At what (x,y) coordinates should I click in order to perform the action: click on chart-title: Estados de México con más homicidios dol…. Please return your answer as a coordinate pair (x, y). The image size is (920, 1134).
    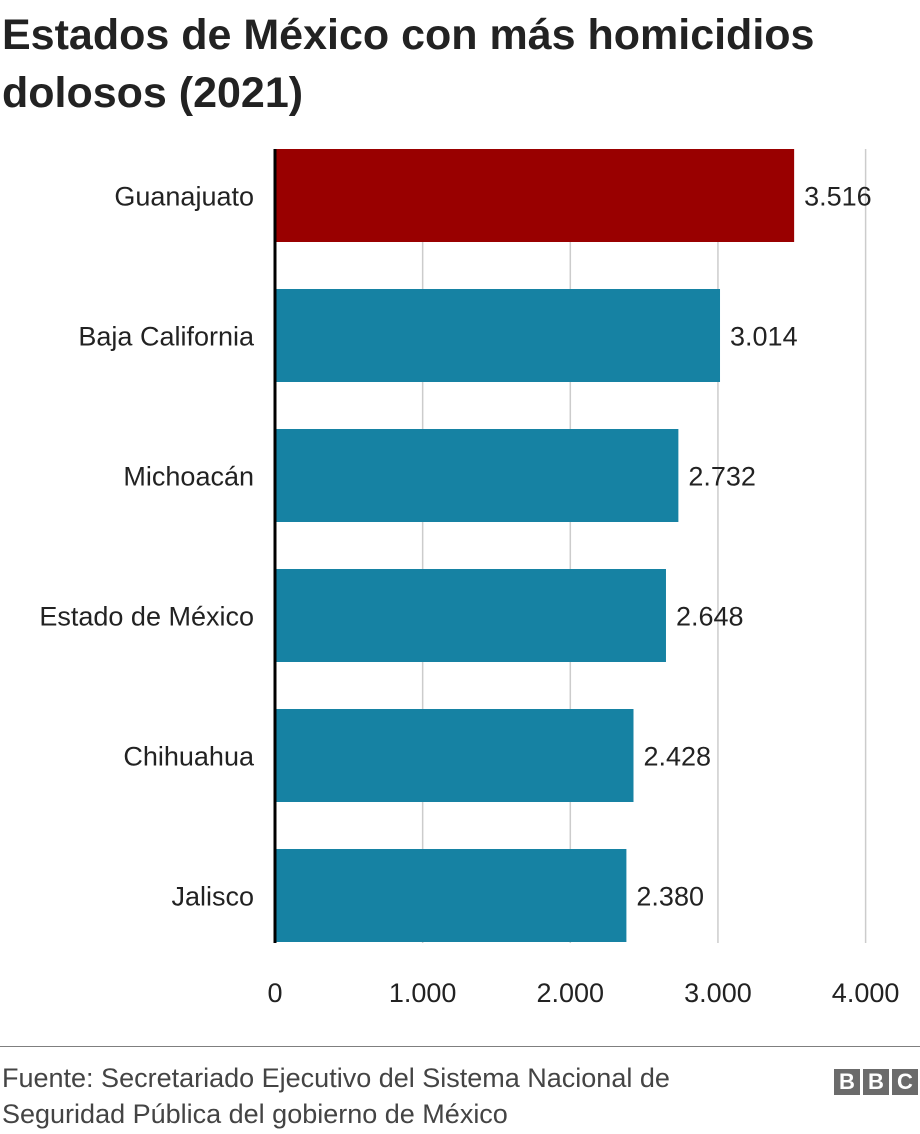
    Looking at the image, I should click on (408, 64).